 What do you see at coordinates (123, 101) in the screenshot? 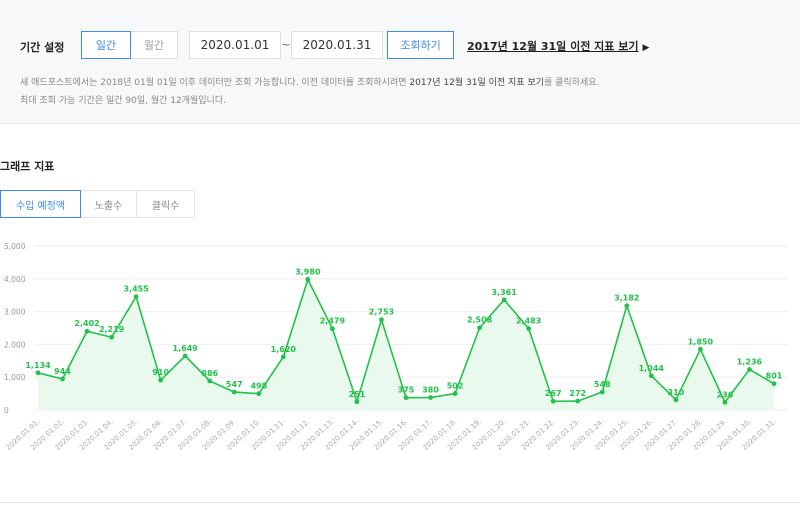
I see `notice-line-2: 최대 조회 가능 기간은 일간 90일, 월간 12개월입니다.` at bounding box center [123, 101].